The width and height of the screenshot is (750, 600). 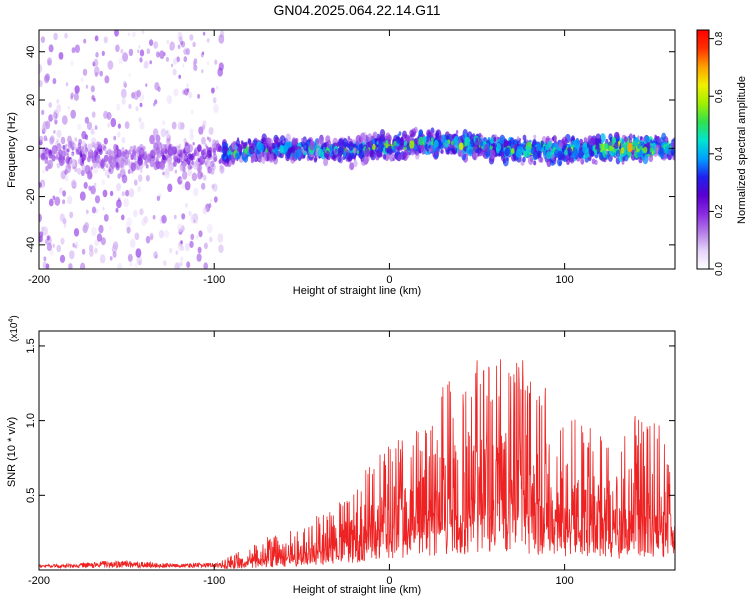 What do you see at coordinates (564, 581) in the screenshot?
I see `snr-x-tick-label: 100` at bounding box center [564, 581].